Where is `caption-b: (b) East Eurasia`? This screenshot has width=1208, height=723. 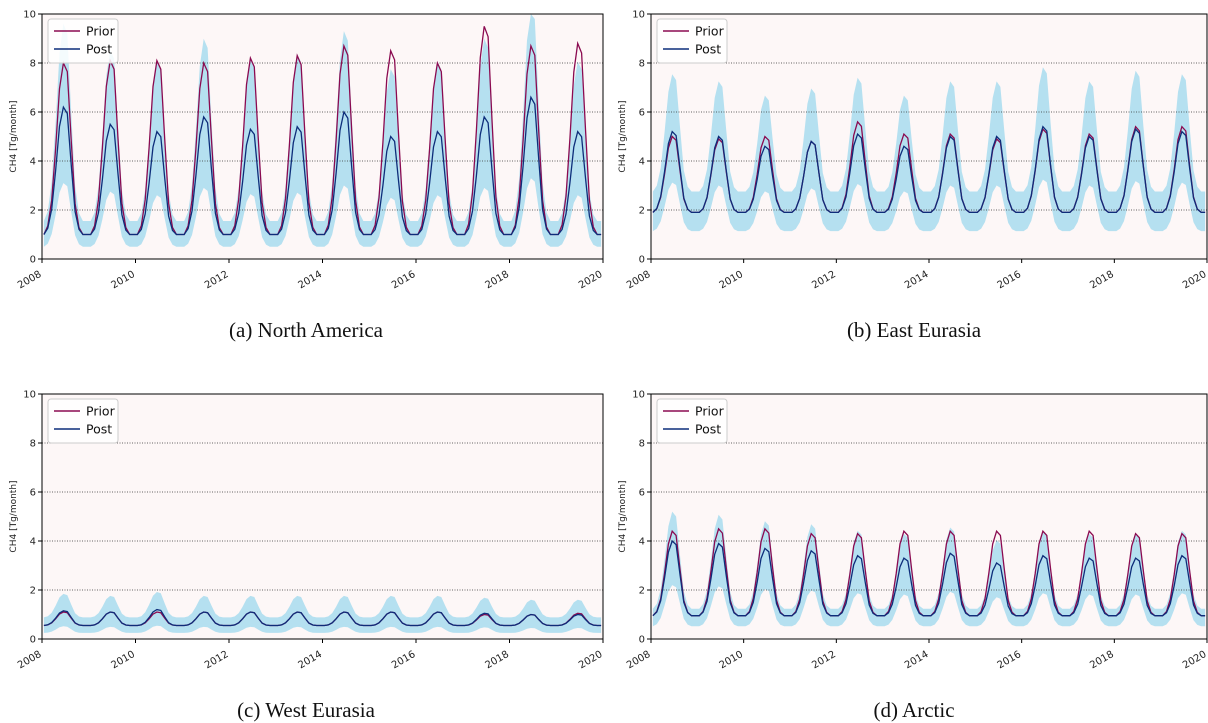
caption-b: (b) East Eurasia is located at coordinates (914, 330).